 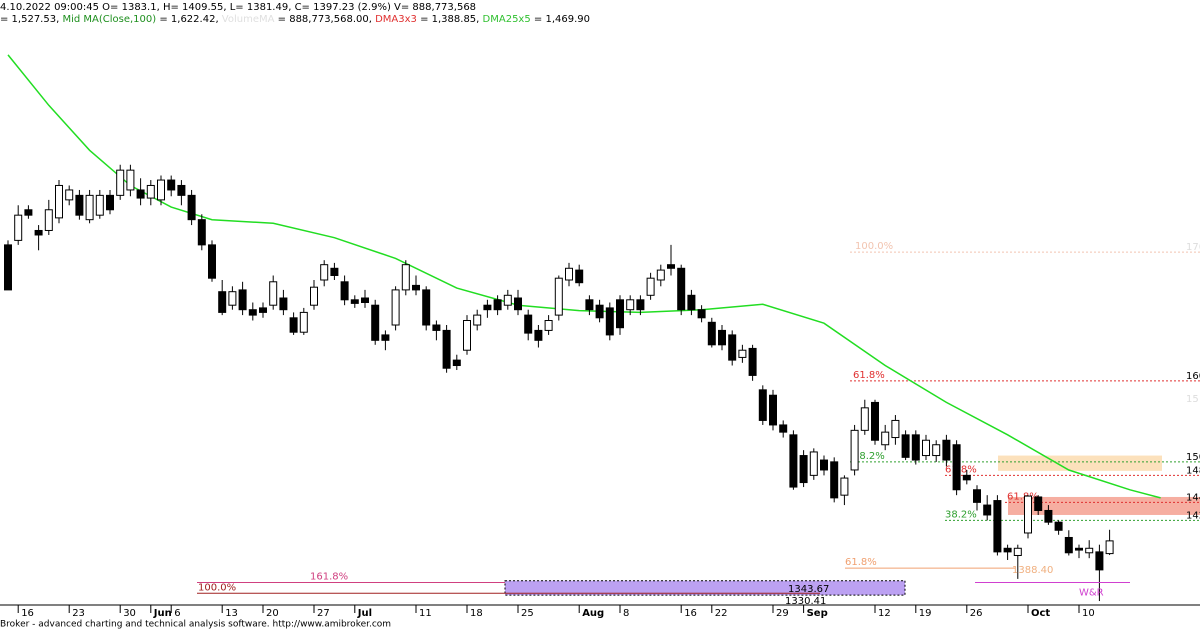 What do you see at coordinates (78, 613) in the screenshot?
I see `x-tick-label: 23` at bounding box center [78, 613].